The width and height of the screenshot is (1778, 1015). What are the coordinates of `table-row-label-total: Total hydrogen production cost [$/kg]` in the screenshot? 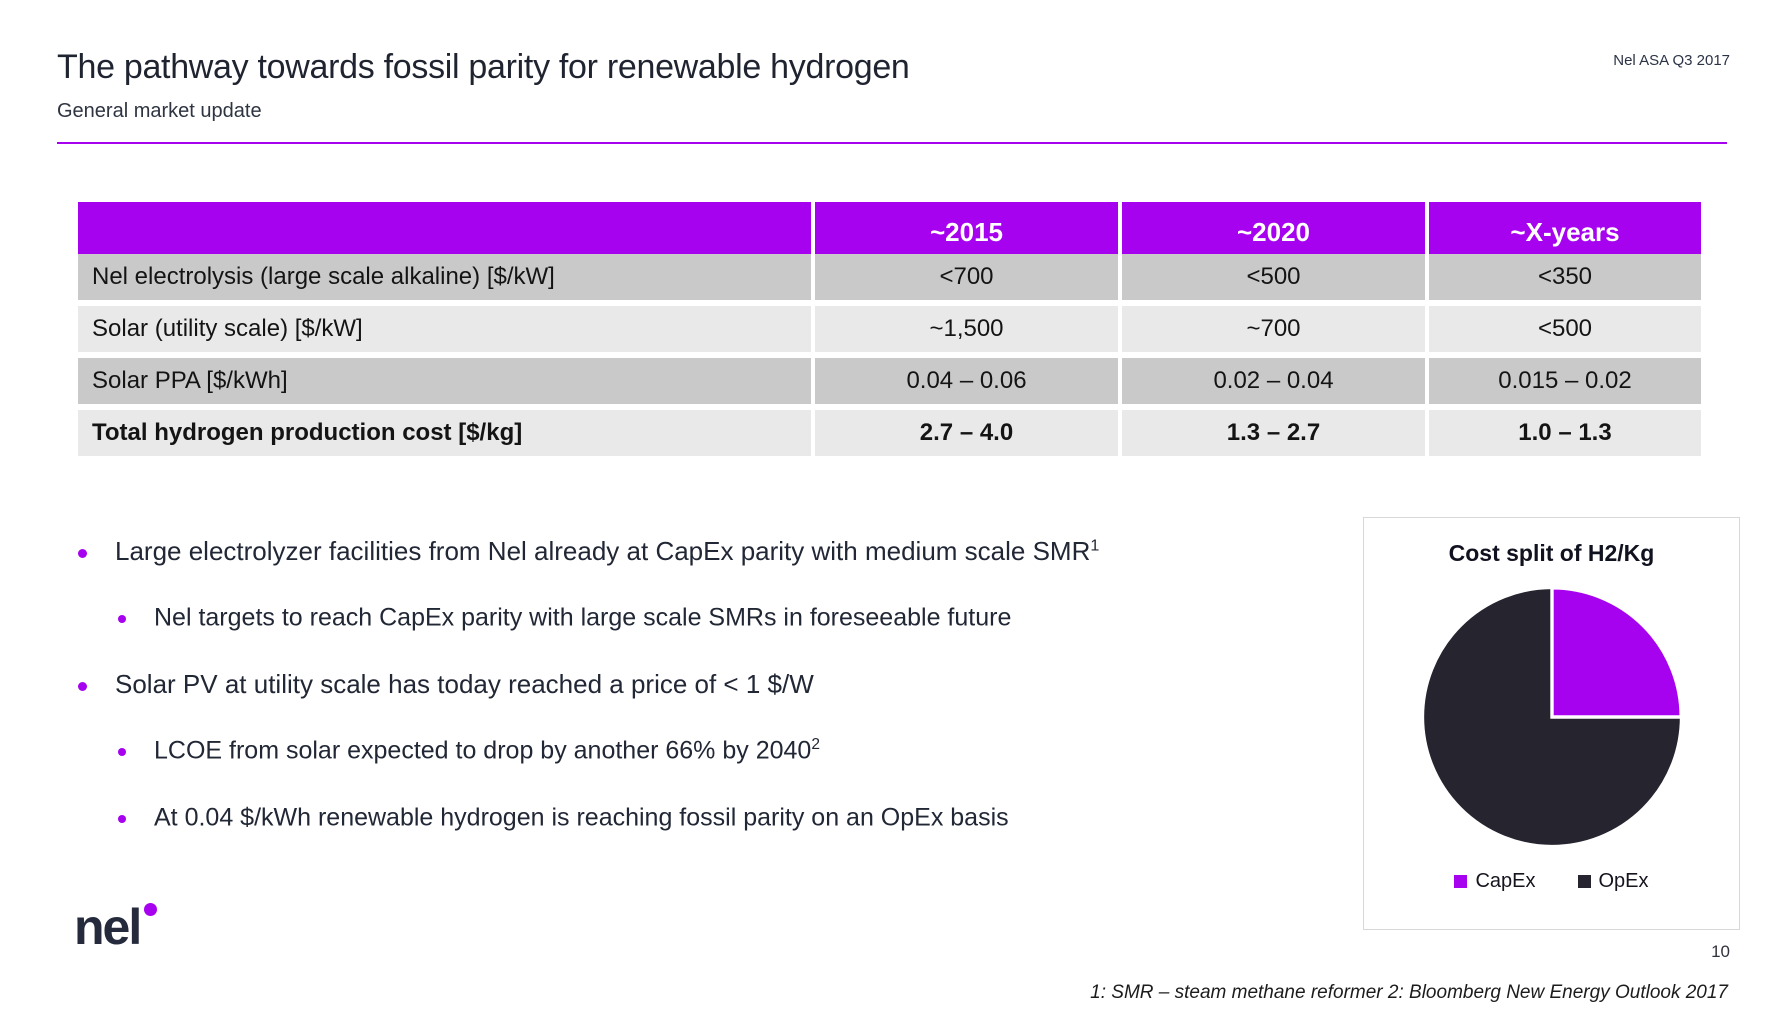 It's located at (444, 433).